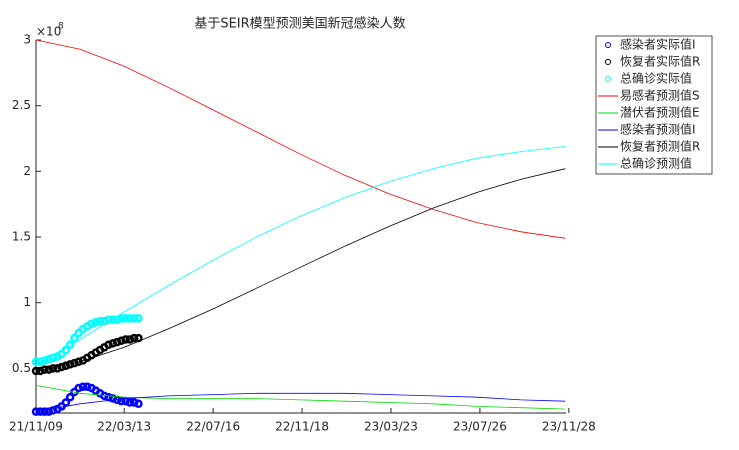  What do you see at coordinates (61, 27) in the screenshot?
I see `y-exponent: 8` at bounding box center [61, 27].